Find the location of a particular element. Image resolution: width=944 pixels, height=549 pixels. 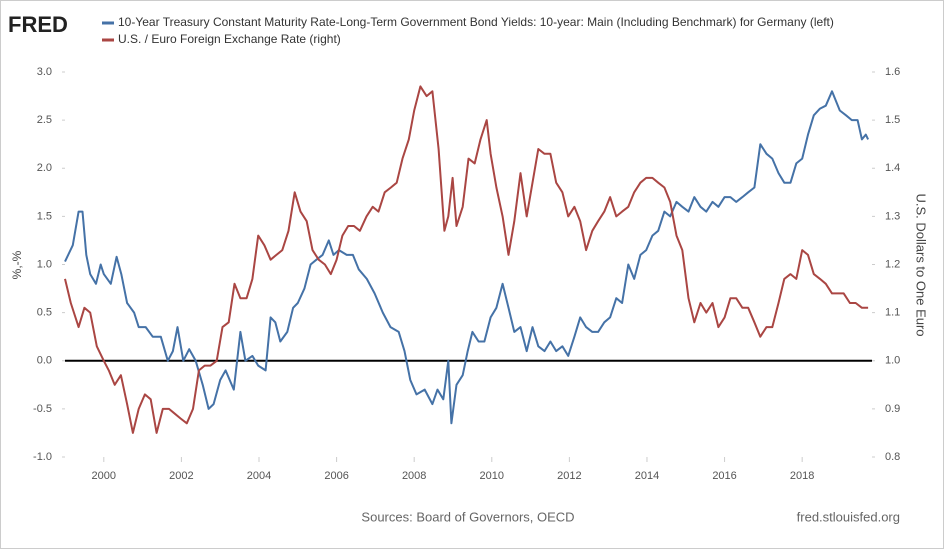

x-tick-label: 2016 is located at coordinates (724, 476).